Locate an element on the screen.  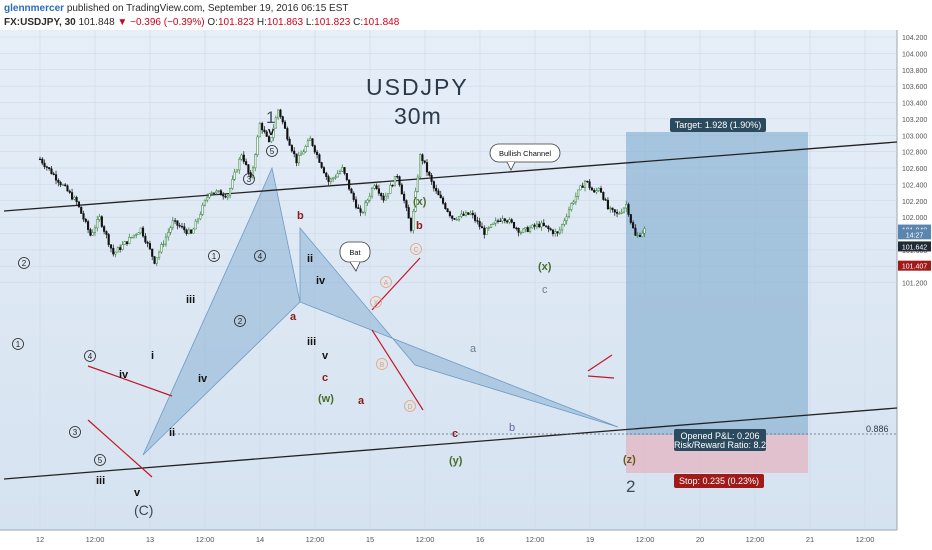
svg-text: C is located at coordinates (415, 250).